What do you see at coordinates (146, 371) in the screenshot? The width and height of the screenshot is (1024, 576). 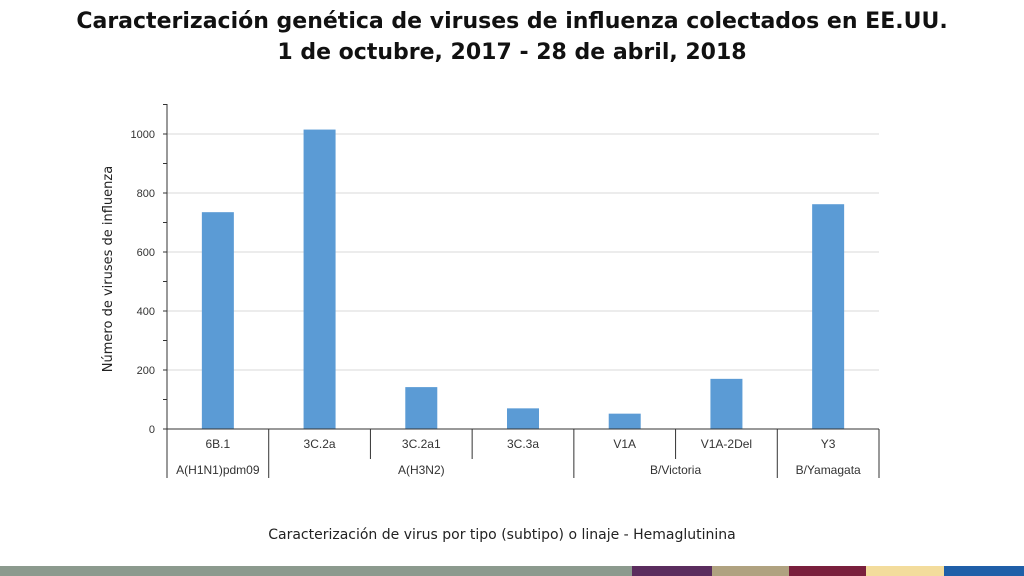 I see `y-tick-label: 200` at bounding box center [146, 371].